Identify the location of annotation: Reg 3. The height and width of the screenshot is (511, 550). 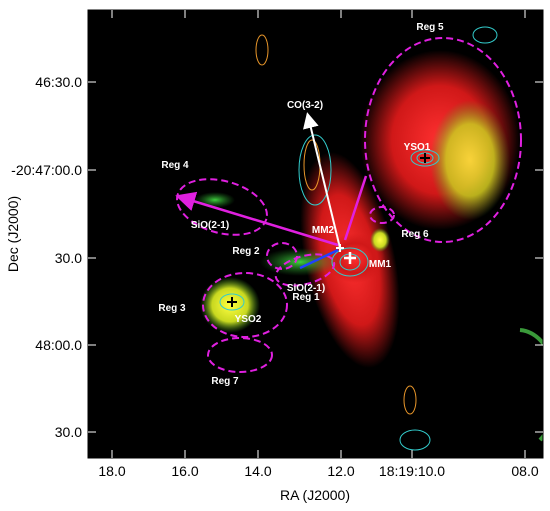
(172, 308).